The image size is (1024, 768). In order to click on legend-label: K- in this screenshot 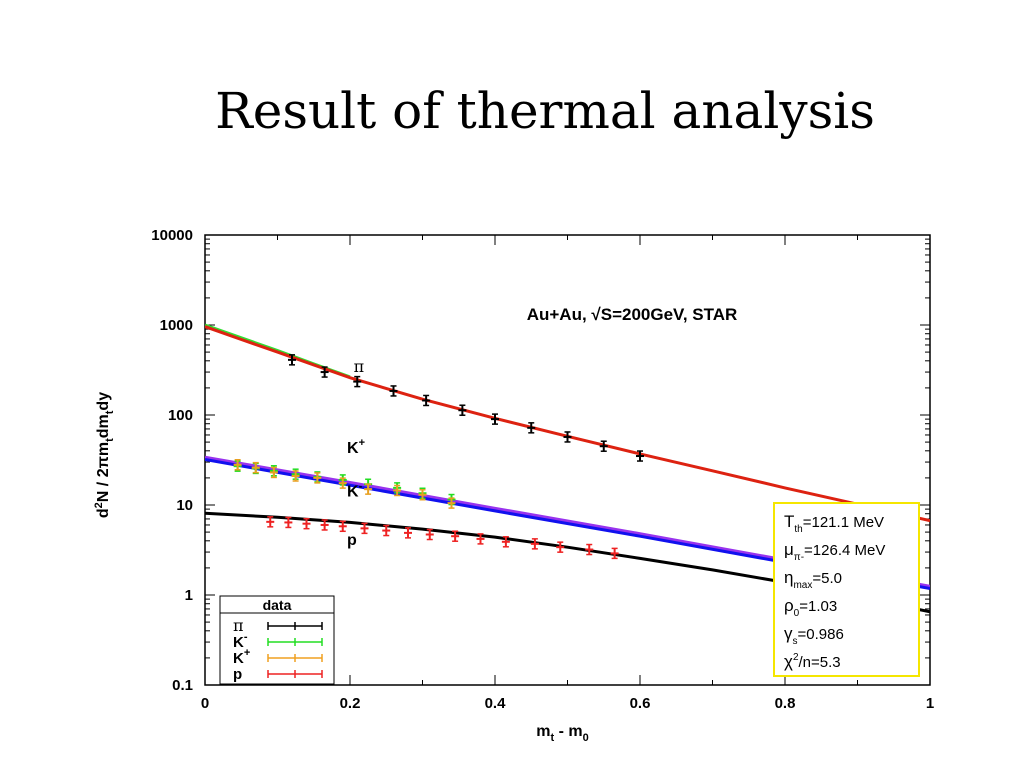, I will do `click(240, 641)`.